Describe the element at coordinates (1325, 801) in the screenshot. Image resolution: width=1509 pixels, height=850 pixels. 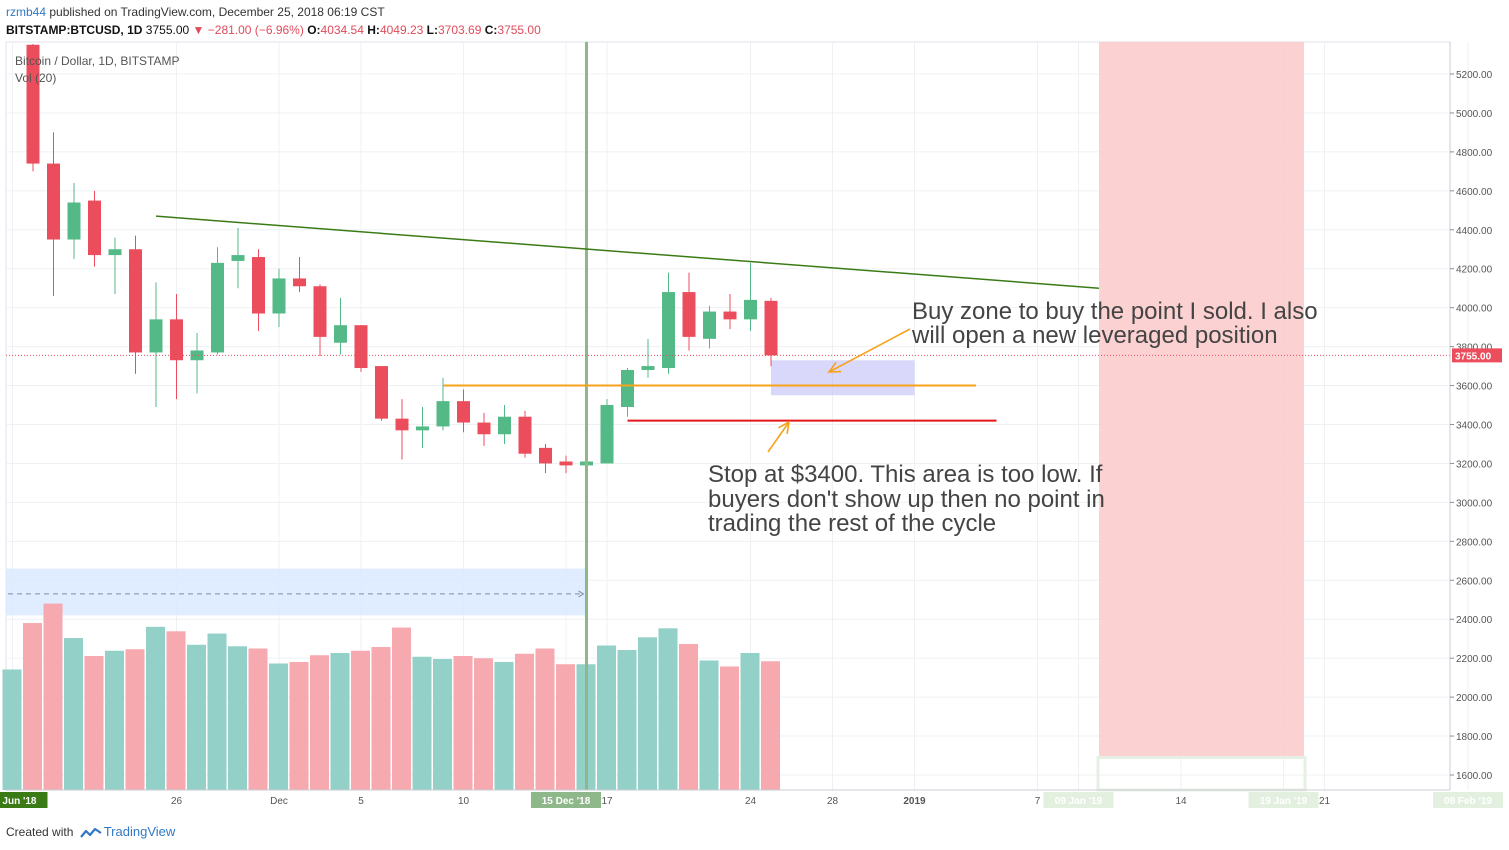
I see `x-tick-label: 21` at that location.